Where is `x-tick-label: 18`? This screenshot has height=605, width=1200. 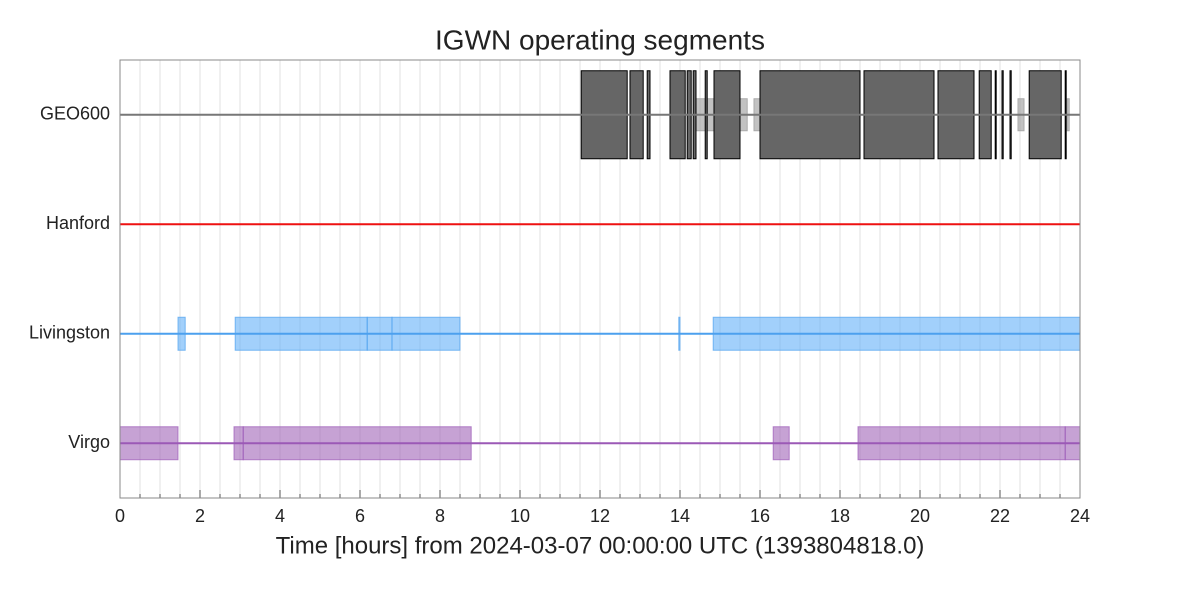 x-tick-label: 18 is located at coordinates (840, 516).